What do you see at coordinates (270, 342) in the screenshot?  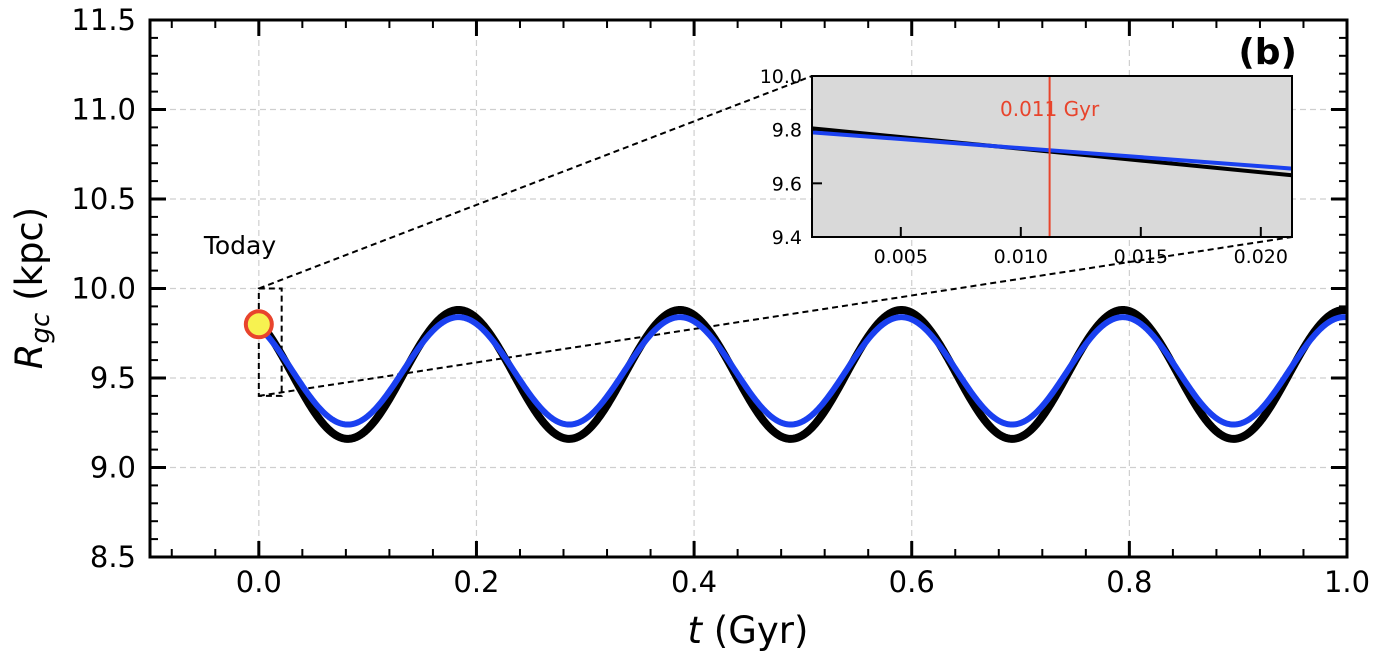 I see `zoom-box` at bounding box center [270, 342].